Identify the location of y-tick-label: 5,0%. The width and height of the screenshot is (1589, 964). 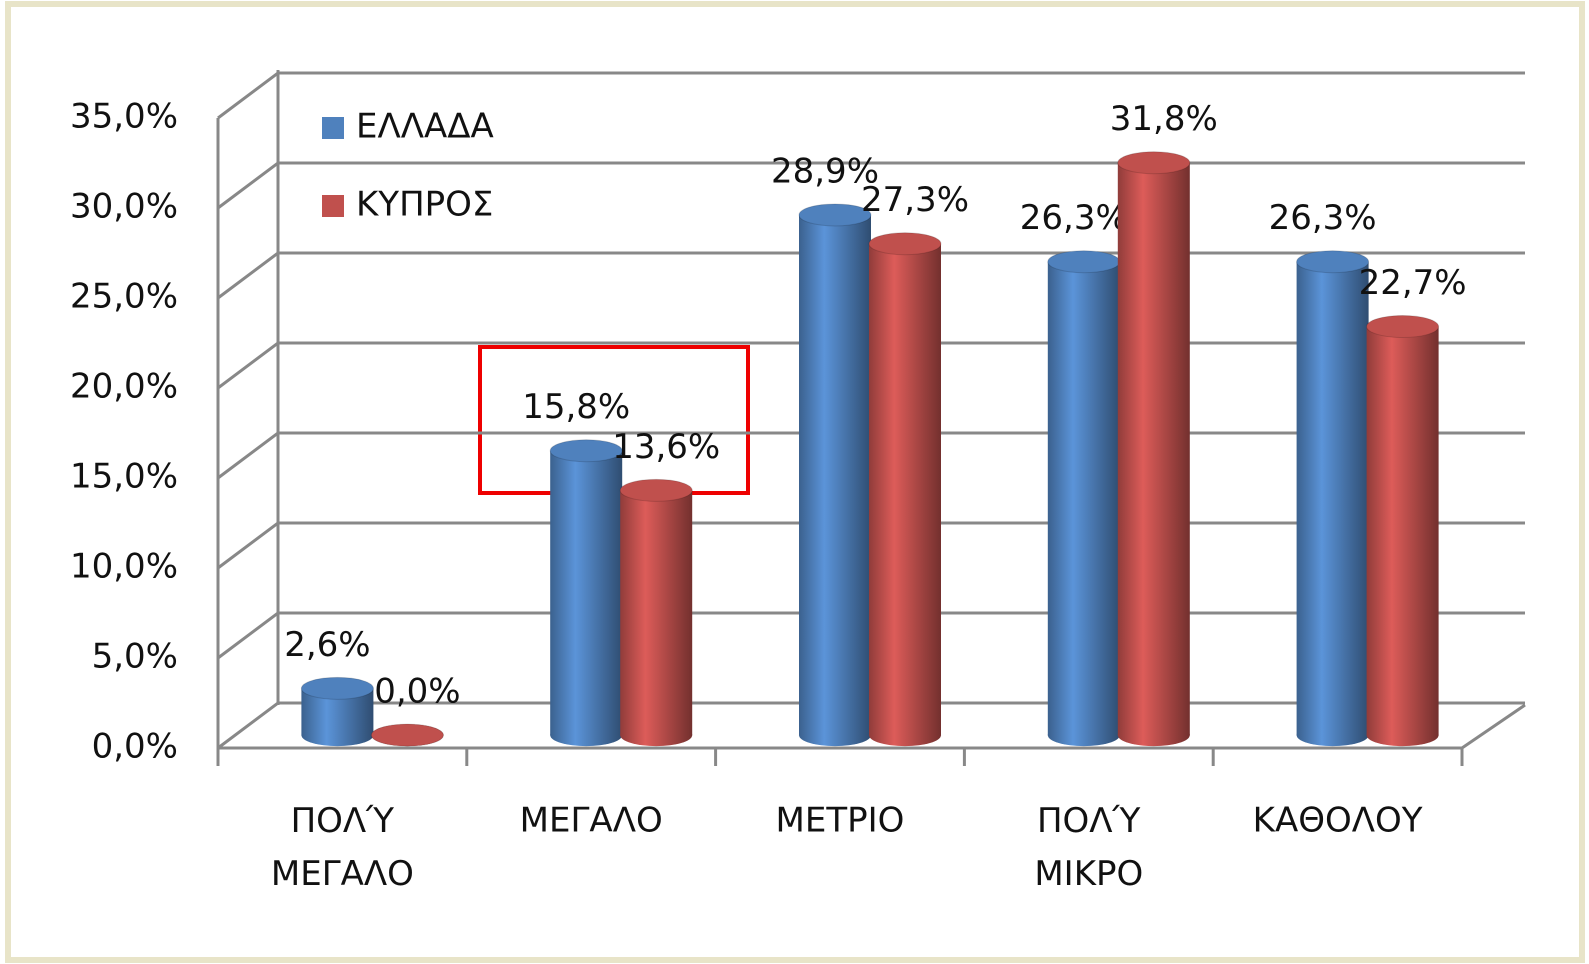
(135, 657).